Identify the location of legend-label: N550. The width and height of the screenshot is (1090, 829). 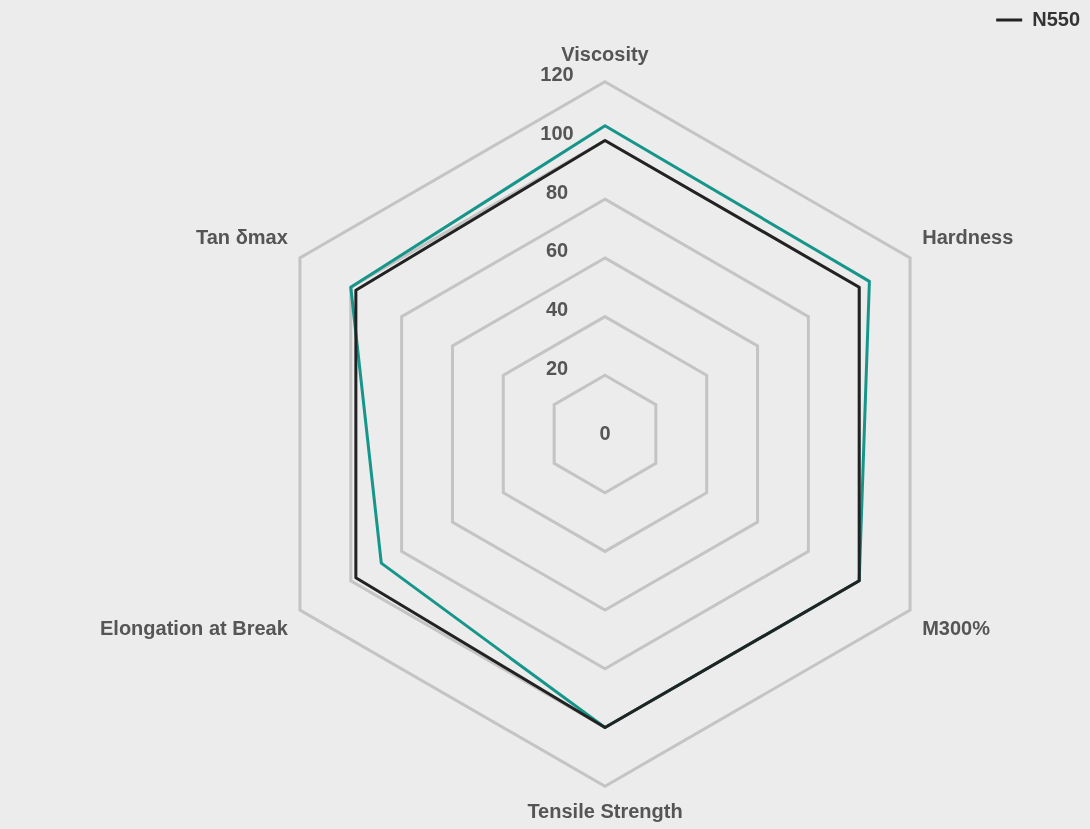
(1056, 18).